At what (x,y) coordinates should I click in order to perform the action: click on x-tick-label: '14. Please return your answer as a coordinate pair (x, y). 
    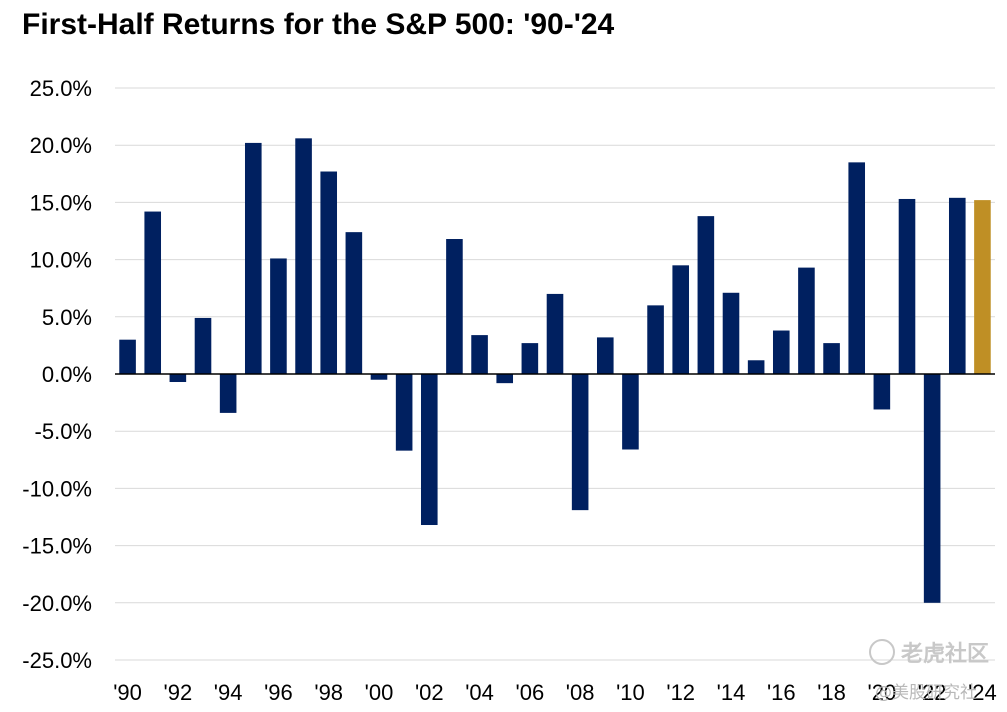
    Looking at the image, I should click on (731, 692).